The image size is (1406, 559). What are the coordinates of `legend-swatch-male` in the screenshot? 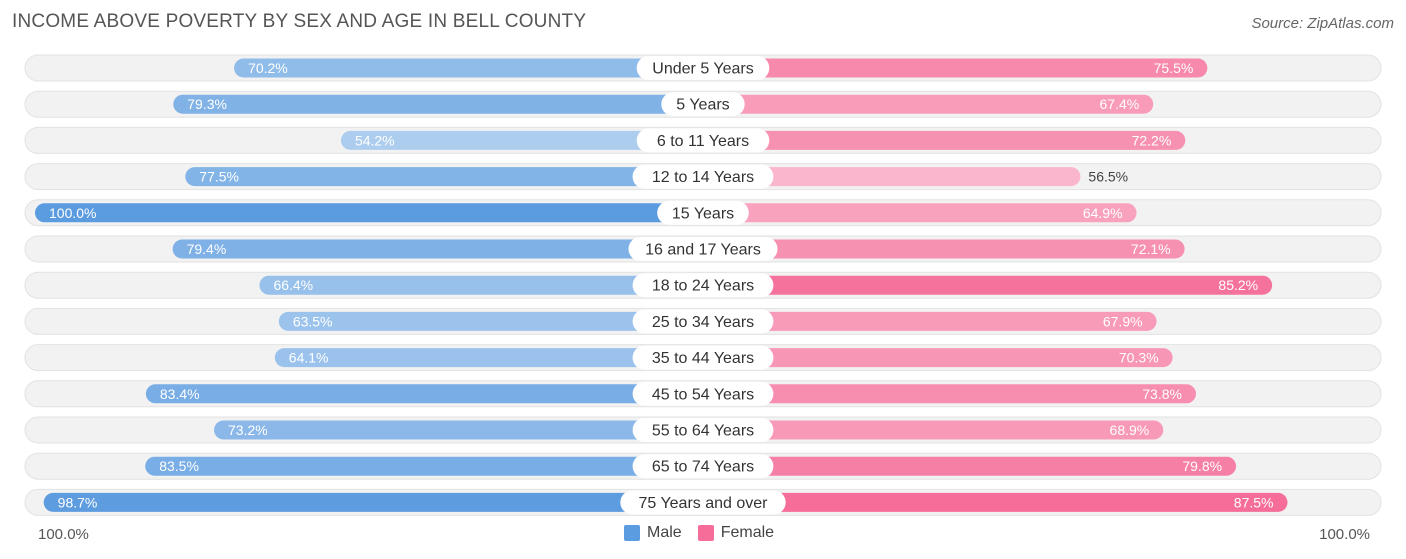 It's located at (632, 533).